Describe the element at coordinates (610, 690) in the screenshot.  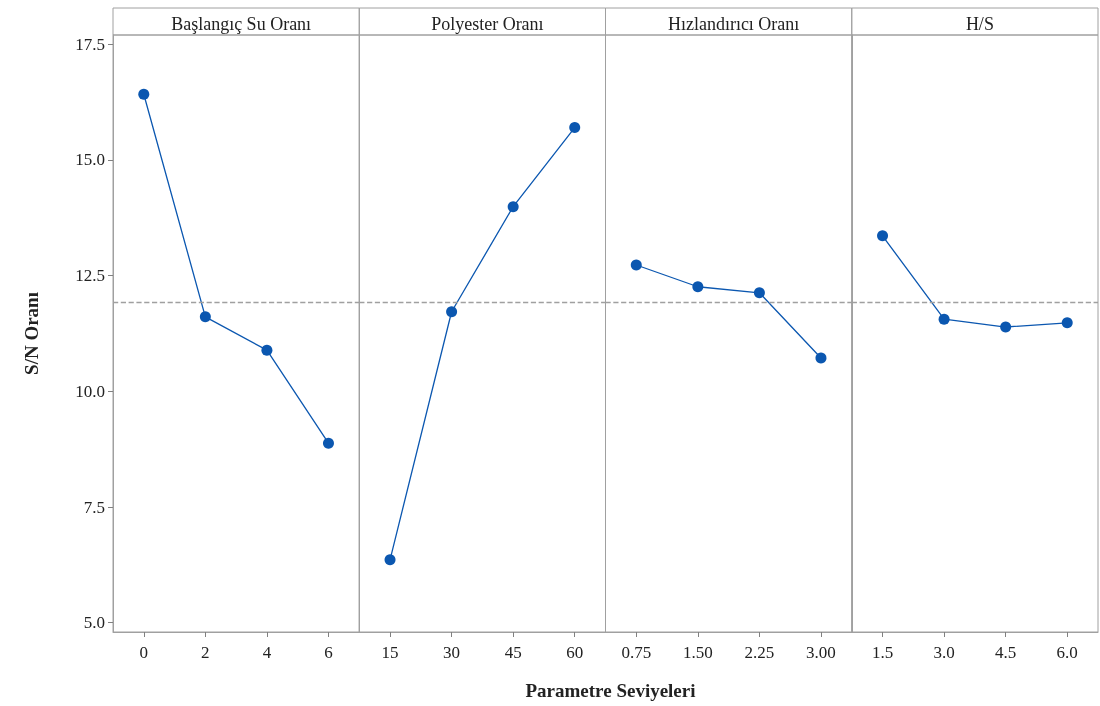
I see `x-axis-title: Parametre Seviyeleri` at that location.